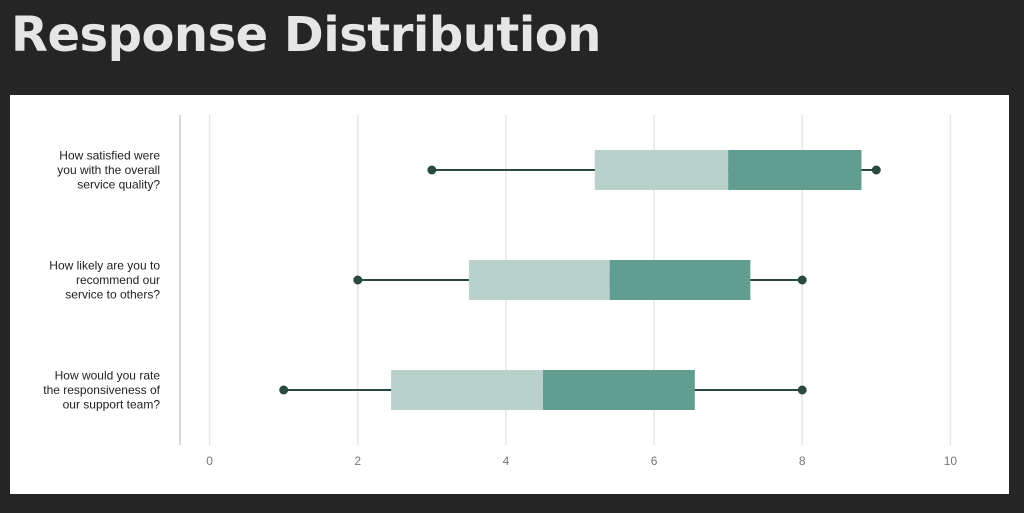 Image resolution: width=1024 pixels, height=513 pixels. I want to click on category-label-line: service to others?, so click(112, 295).